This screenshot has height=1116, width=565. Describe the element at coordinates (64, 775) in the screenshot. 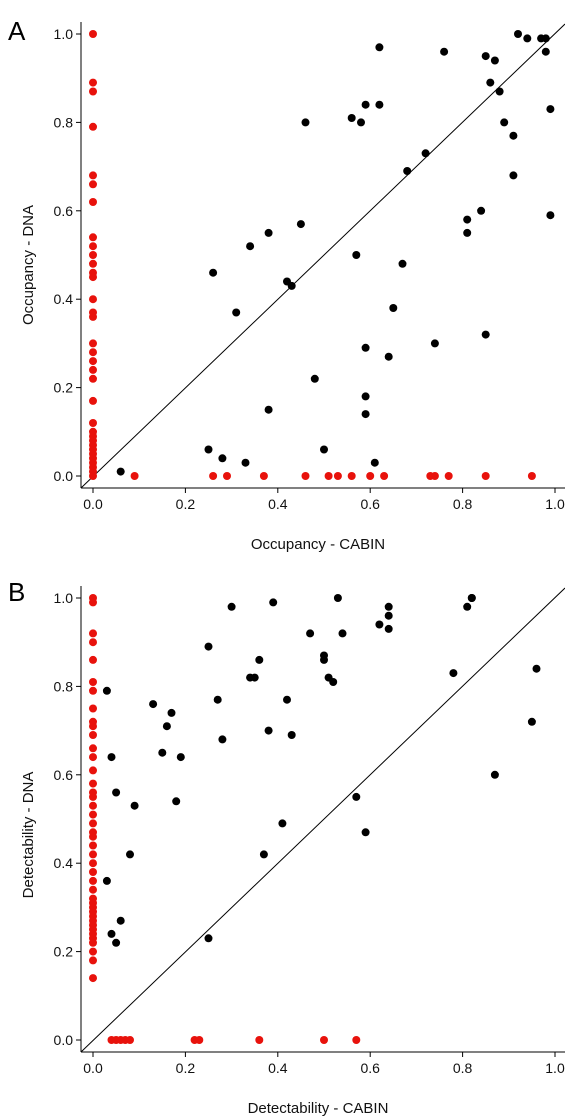

I see `panel-b-y-tick-label: 0.6` at that location.